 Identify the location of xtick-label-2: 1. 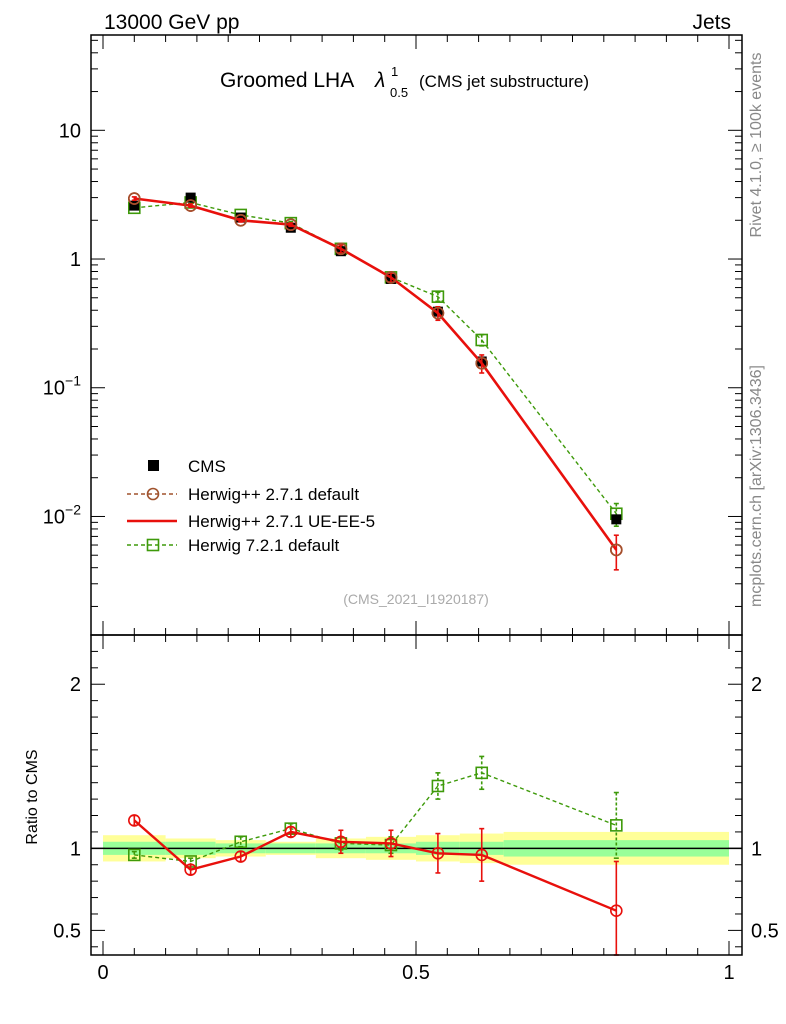
(728, 973).